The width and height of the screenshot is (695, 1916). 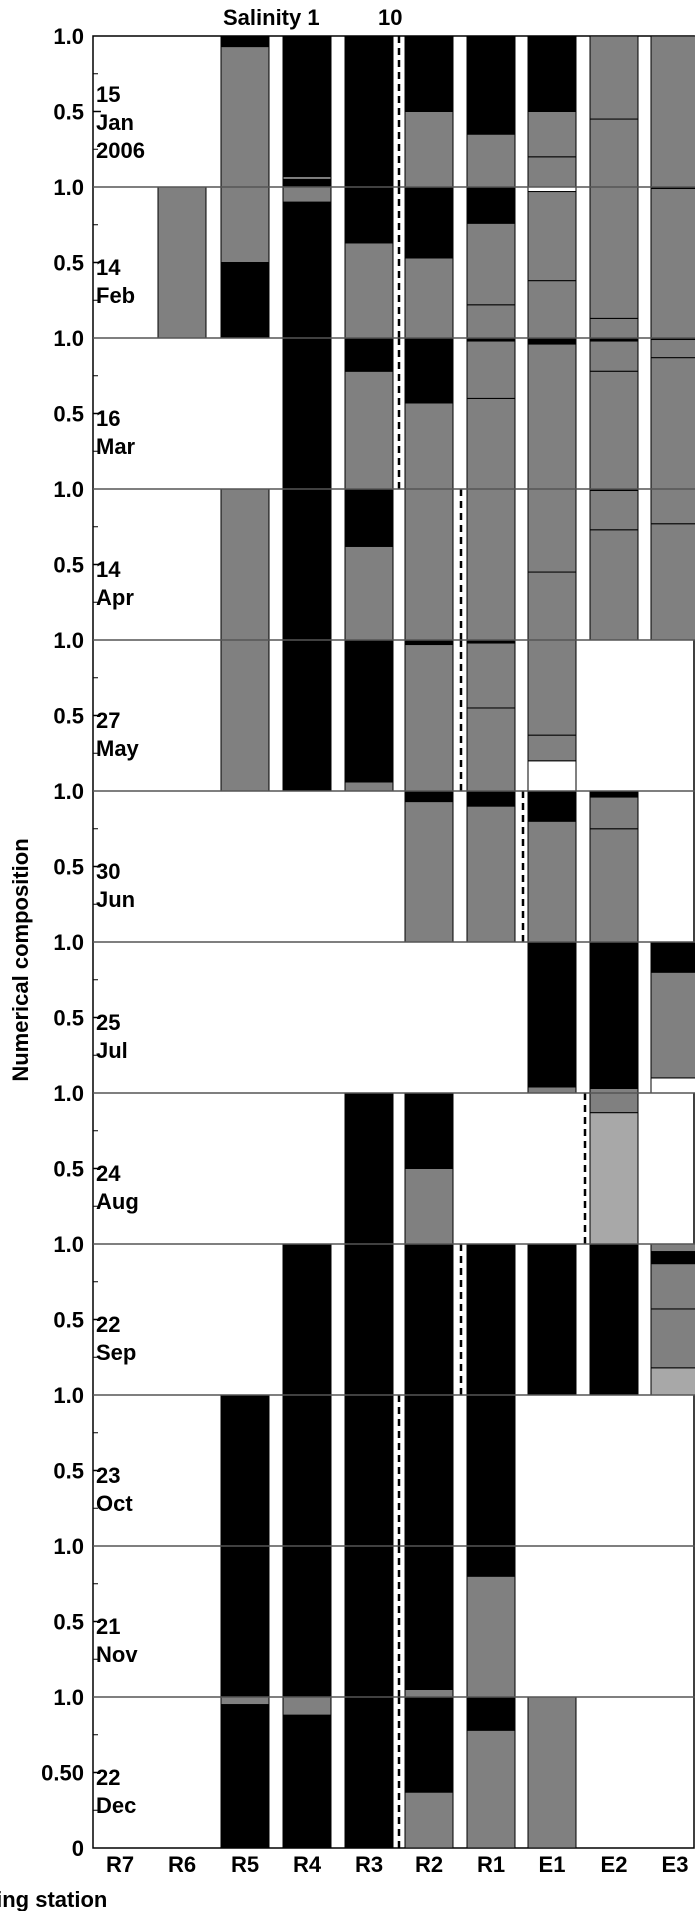 I want to click on y-tick-label: 0, so click(x=78, y=1848).